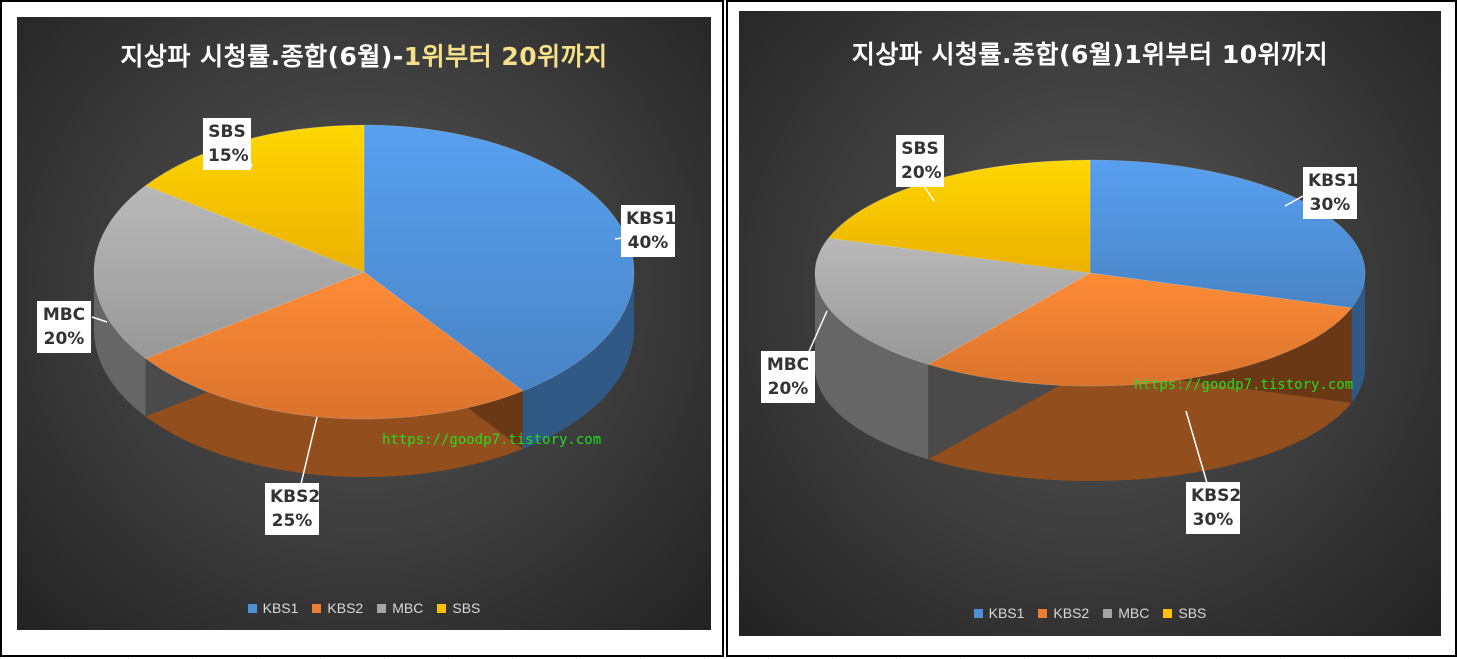 The width and height of the screenshot is (1457, 659). Describe the element at coordinates (1140, 329) in the screenshot. I see `right-slice-kbs2` at that location.